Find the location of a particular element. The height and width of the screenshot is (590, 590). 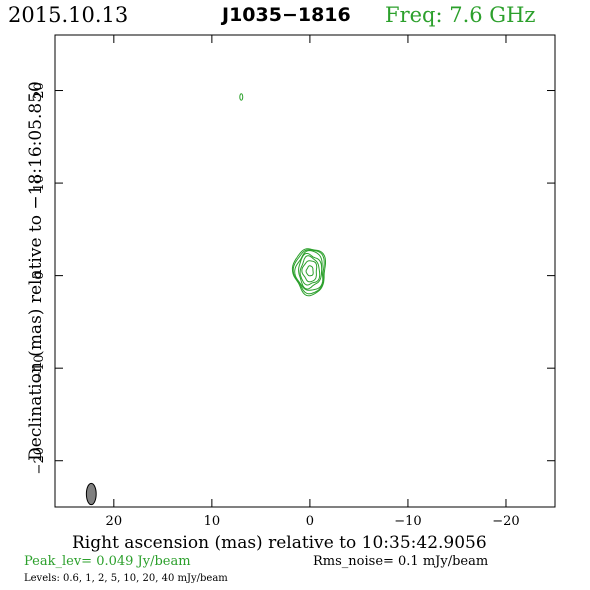

frequency-label: Freq: 7.6 GHz is located at coordinates (460, 15).